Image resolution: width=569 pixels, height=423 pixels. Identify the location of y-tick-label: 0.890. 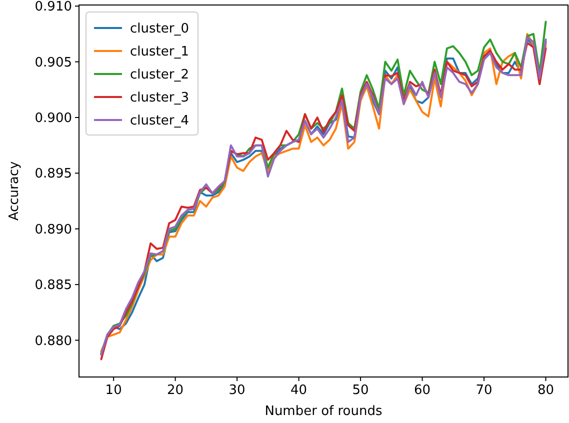
(53, 230).